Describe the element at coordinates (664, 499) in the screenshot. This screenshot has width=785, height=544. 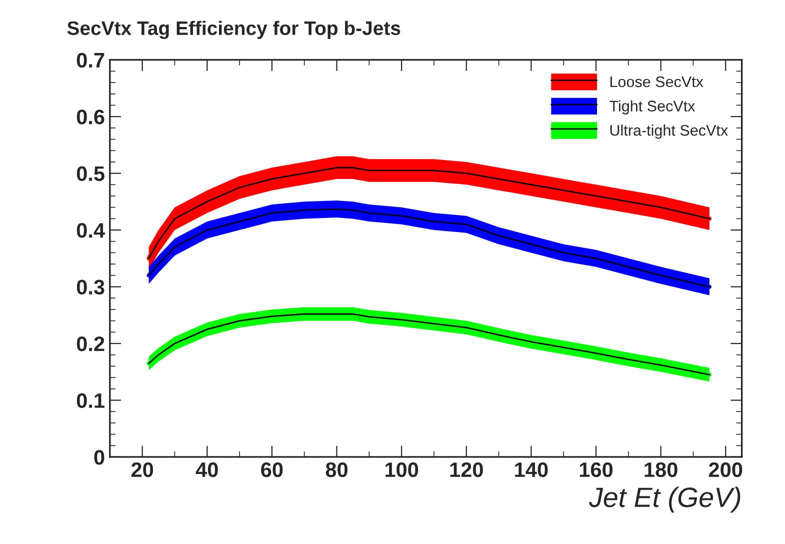
I see `x-axis-title: Jet Et (GeV)` at that location.